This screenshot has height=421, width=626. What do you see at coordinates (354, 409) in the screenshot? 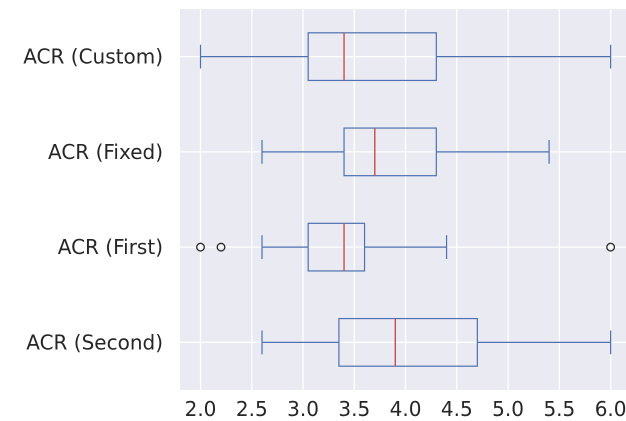
I see `x-tick-label: 3.5` at bounding box center [354, 409].